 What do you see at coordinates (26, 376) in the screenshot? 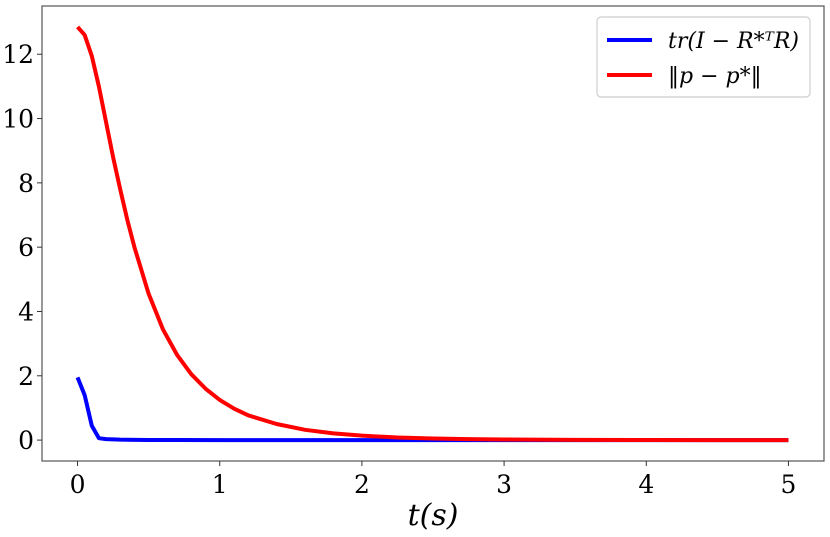
I see `y-tick-label: 2` at bounding box center [26, 376].